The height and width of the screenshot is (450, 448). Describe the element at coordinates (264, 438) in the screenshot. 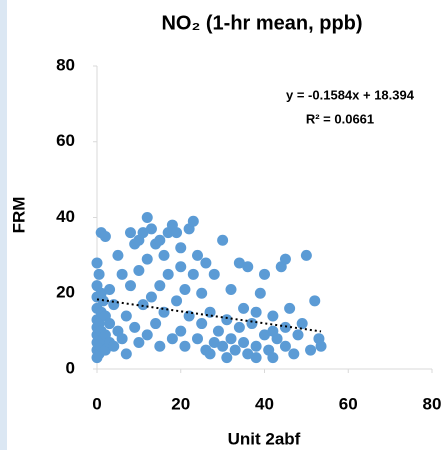

I see `x-axis-label: Unit 2abf` at that location.